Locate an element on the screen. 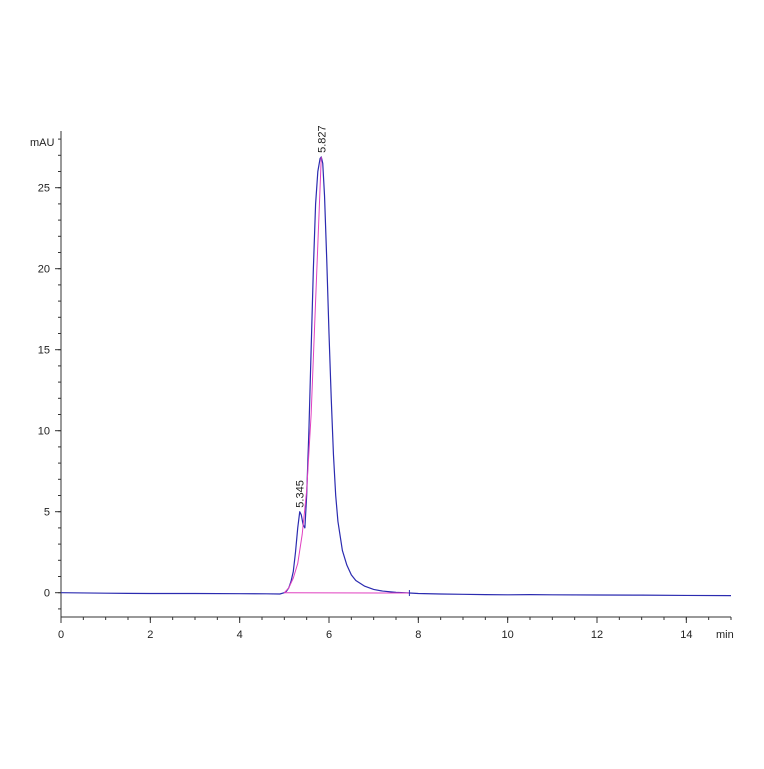  baseline-fit-line is located at coordinates (302, 375).